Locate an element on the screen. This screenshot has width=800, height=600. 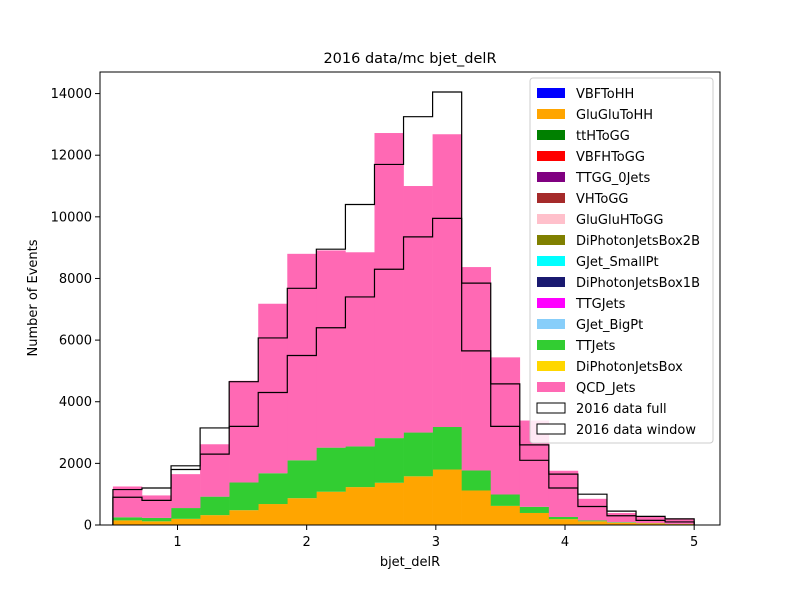
x-tick-label-2: 2 is located at coordinates (307, 542).